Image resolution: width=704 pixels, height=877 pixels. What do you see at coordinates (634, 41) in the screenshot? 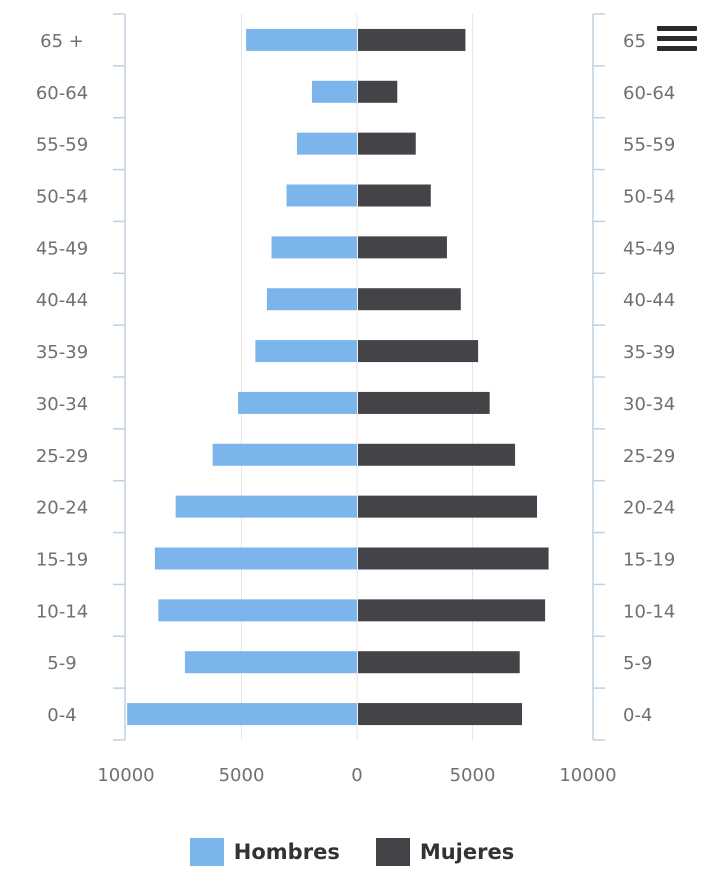
I see `right-category-label: 65` at bounding box center [634, 41].